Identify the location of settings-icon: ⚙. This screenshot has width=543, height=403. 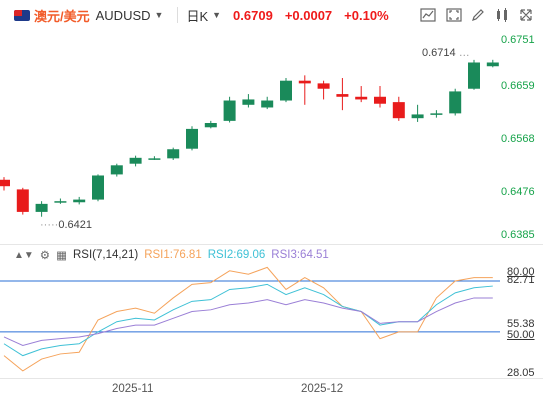
(45, 256).